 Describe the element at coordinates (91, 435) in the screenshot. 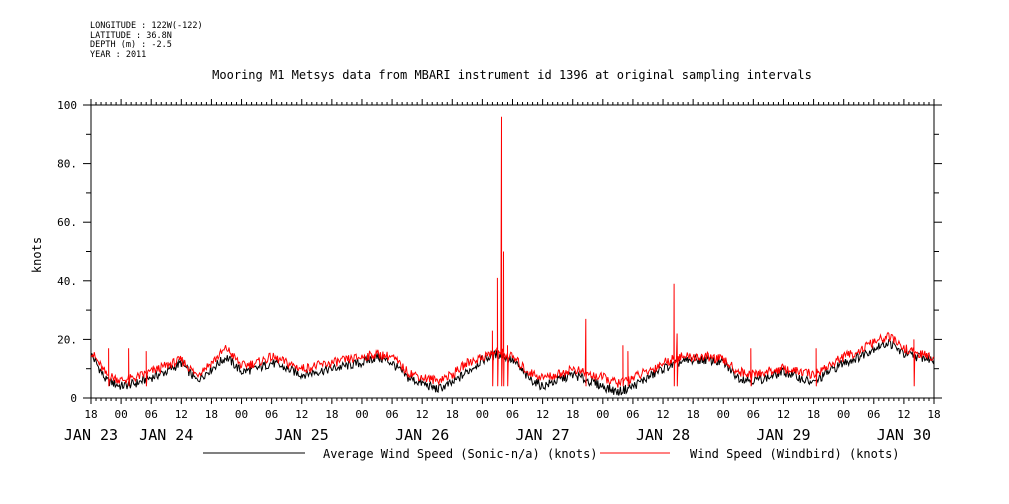

I see `x-day-label: JAN 23` at that location.